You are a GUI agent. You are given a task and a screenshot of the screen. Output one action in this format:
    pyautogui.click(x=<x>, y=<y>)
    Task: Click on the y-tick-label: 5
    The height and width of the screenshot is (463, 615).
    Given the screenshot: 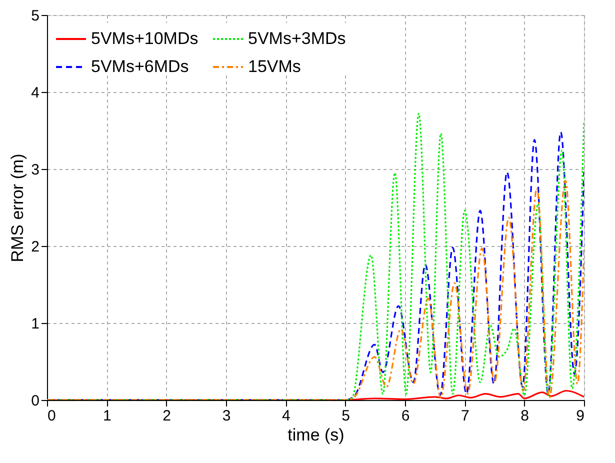 What is the action you would take?
    pyautogui.click(x=35, y=16)
    